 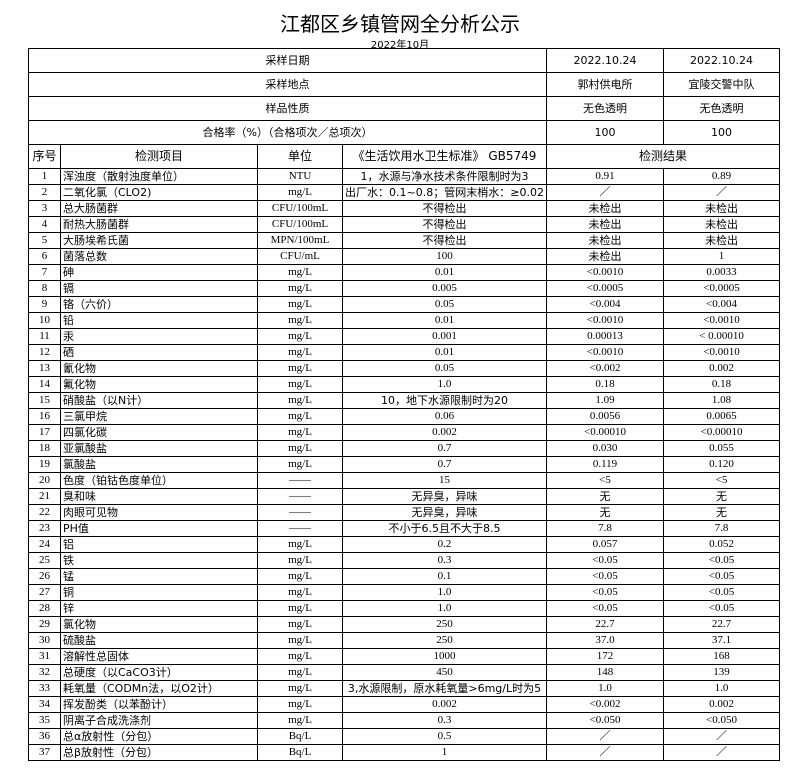 I want to click on row-result-1: 148, so click(x=605, y=672).